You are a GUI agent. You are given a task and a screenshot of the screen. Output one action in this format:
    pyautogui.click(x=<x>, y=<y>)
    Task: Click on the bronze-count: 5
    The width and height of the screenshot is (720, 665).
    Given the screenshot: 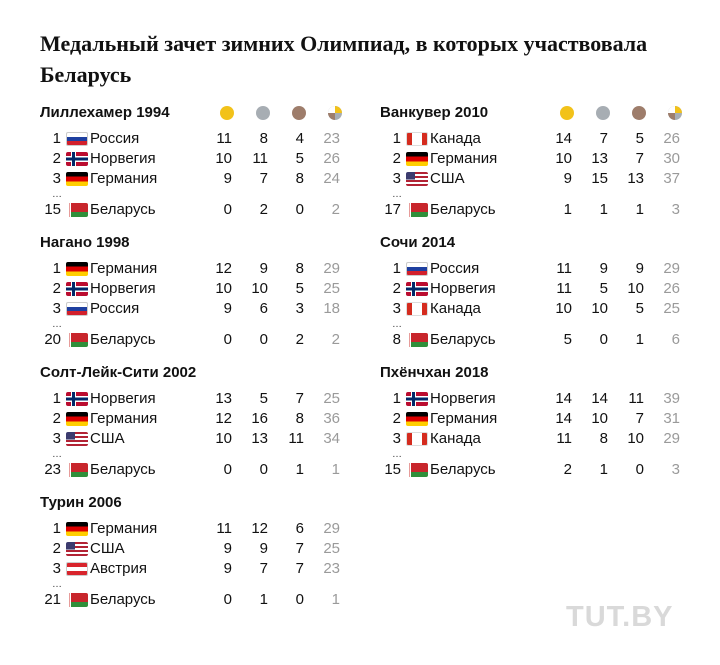 What is the action you would take?
    pyautogui.click(x=639, y=138)
    